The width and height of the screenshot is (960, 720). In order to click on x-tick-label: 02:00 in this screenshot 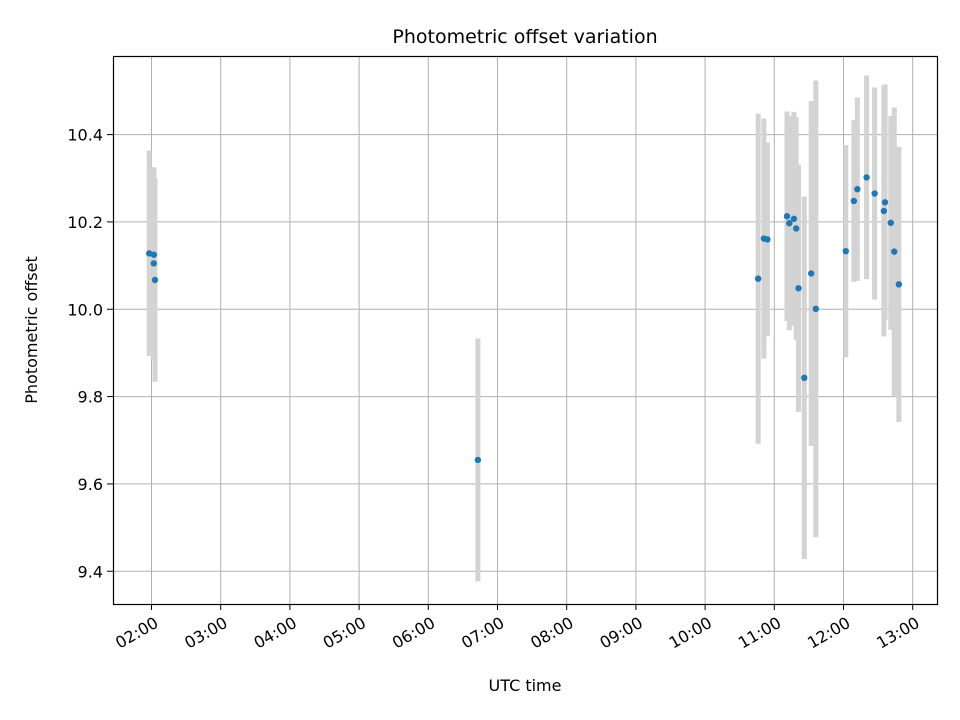, I will do `click(136, 633)`.